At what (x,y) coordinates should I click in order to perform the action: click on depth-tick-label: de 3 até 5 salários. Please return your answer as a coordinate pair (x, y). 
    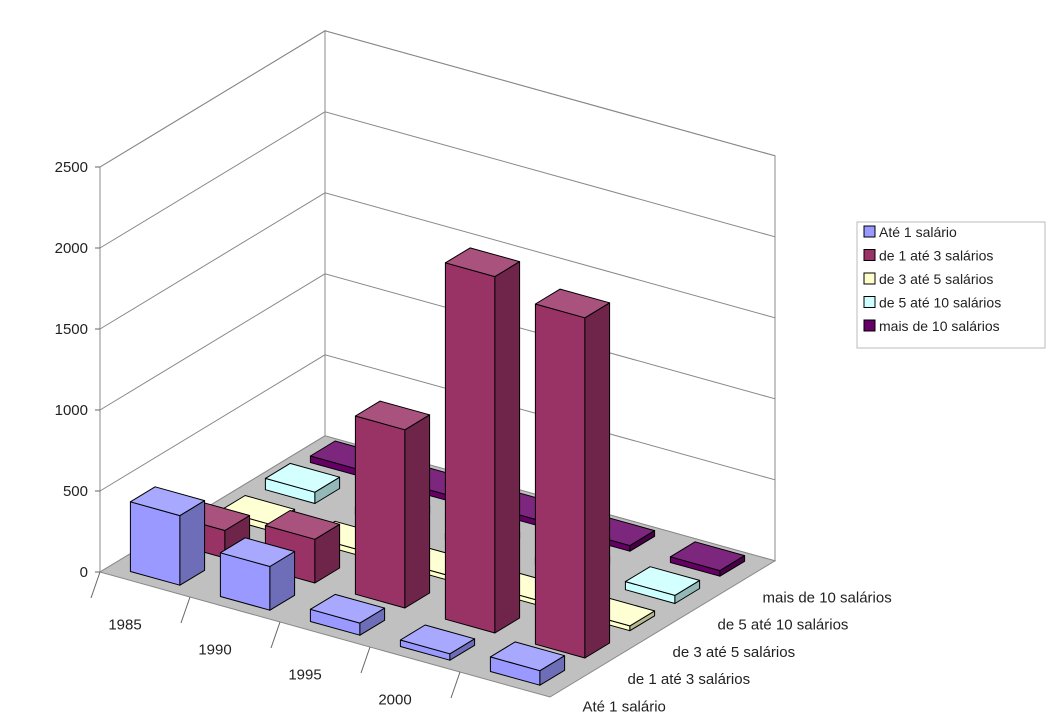
    Looking at the image, I should click on (734, 652).